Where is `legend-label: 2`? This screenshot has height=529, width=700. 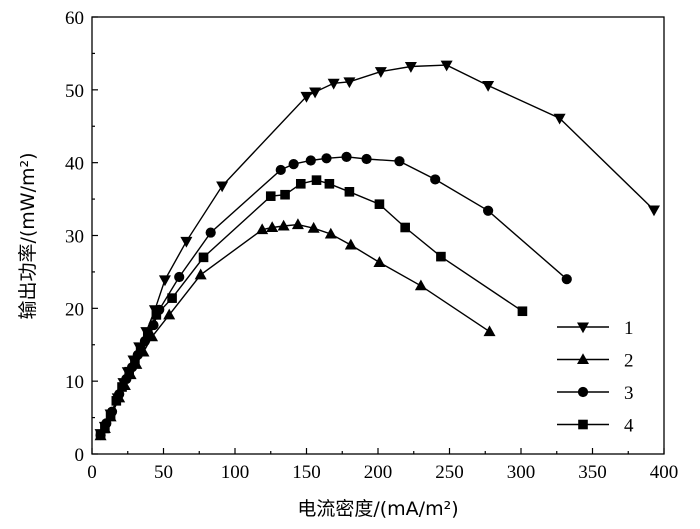 legend-label: 2 is located at coordinates (629, 361).